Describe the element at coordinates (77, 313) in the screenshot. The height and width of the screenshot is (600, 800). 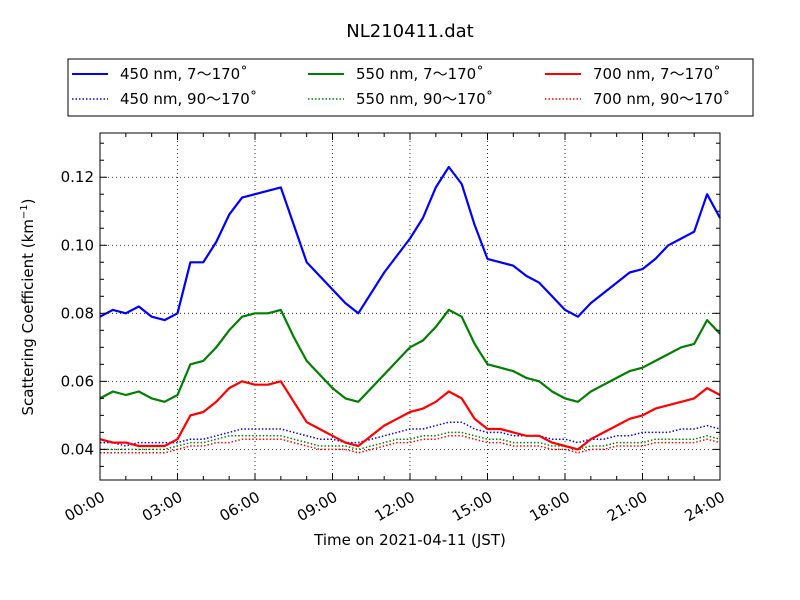
I see `y-tick-label: 0.08` at that location.